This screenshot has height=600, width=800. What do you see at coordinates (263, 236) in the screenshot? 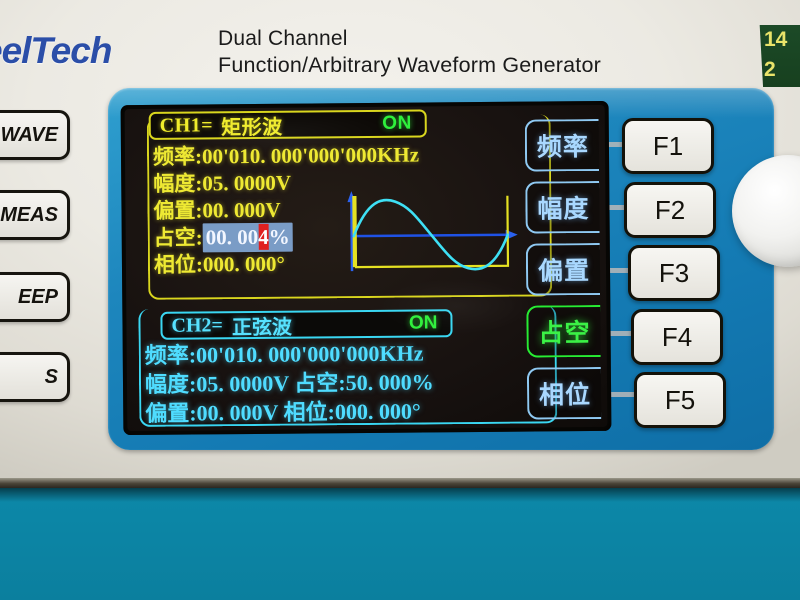
I see `ch1-duty-digit-cursor: 4` at bounding box center [263, 236].